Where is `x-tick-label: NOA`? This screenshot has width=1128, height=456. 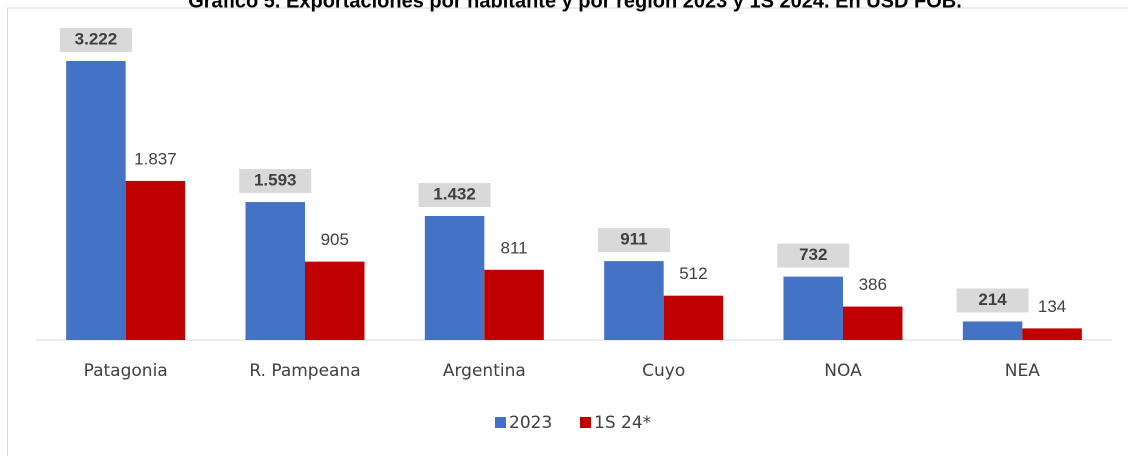 x-tick-label: NOA is located at coordinates (843, 371).